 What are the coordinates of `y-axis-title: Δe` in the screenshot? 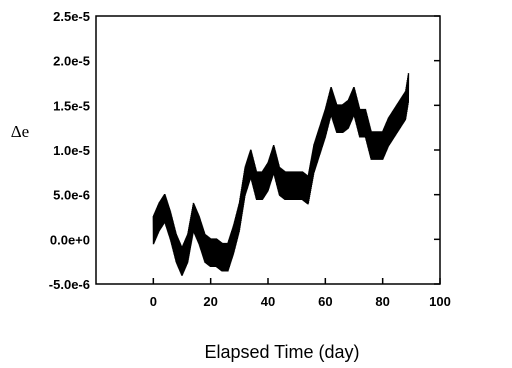 It's located at (20, 131).